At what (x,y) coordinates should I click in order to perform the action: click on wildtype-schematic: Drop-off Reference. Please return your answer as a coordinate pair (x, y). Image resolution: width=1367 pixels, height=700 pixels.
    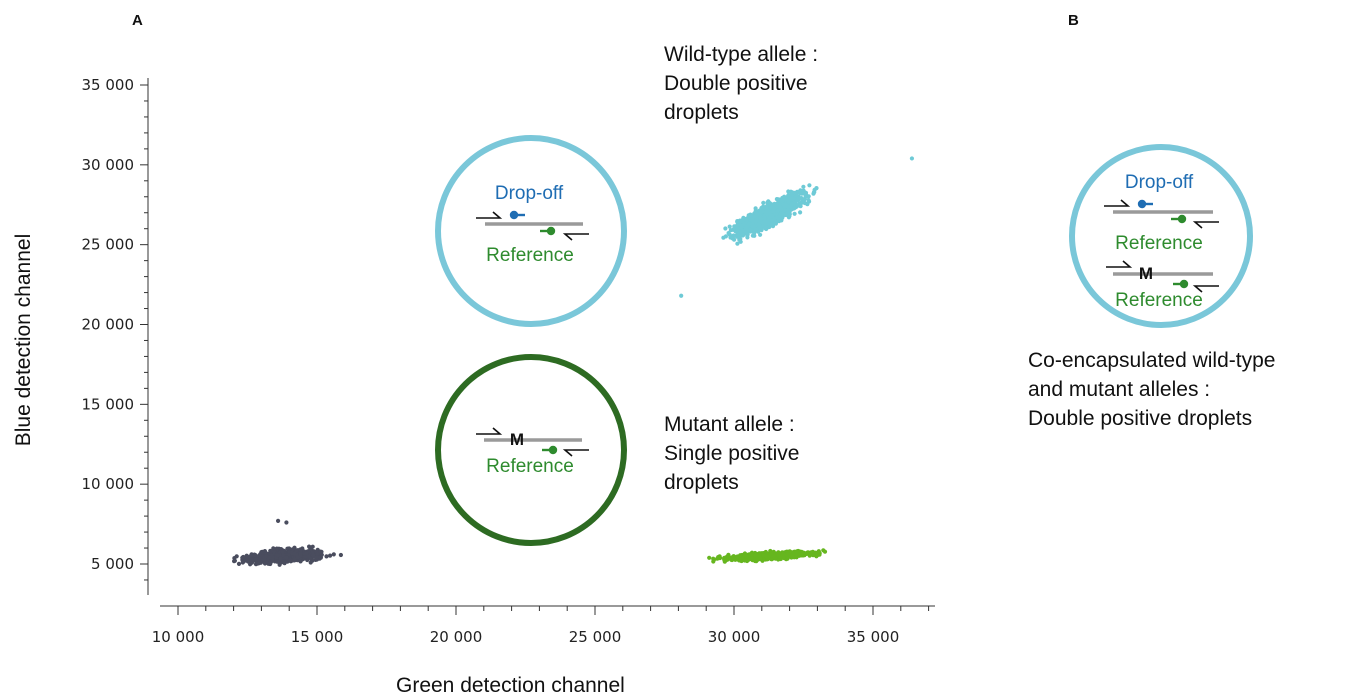
    Looking at the image, I should click on (531, 231).